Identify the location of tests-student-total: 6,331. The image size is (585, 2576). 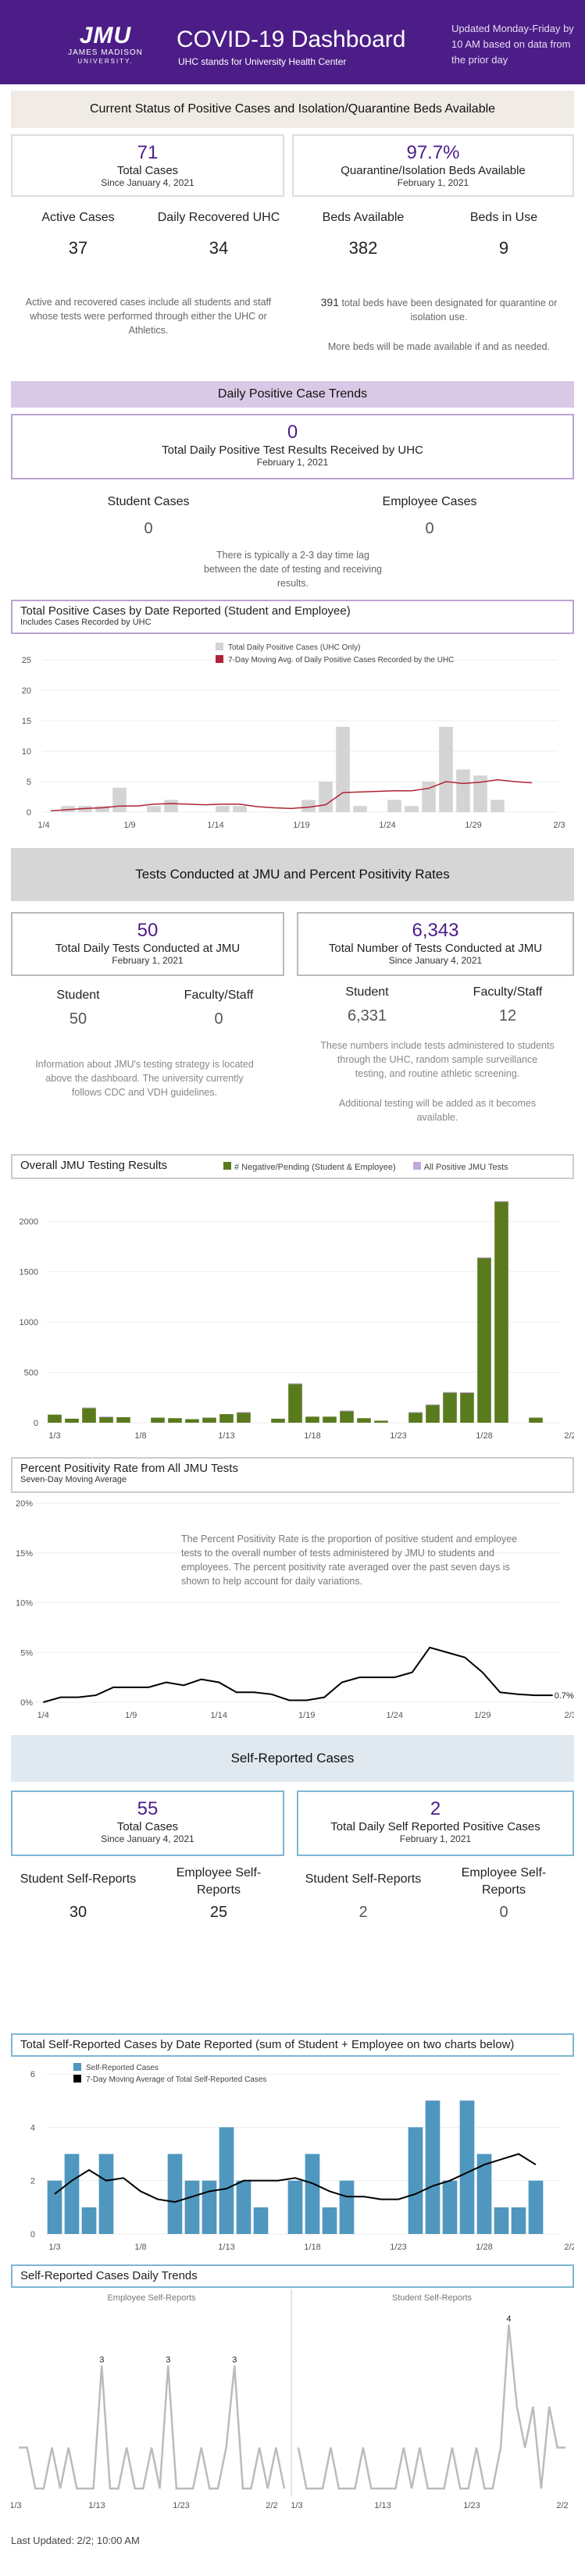
(367, 1016).